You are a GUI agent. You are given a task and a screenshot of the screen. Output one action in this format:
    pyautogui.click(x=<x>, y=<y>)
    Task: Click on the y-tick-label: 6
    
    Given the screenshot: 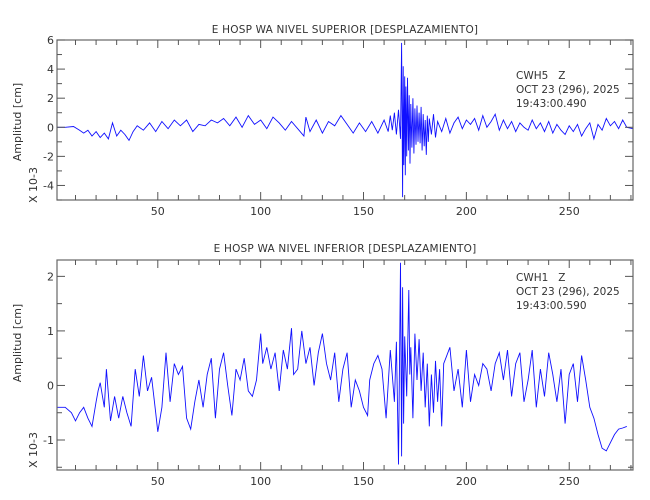 What is the action you would take?
    pyautogui.click(x=50, y=40)
    